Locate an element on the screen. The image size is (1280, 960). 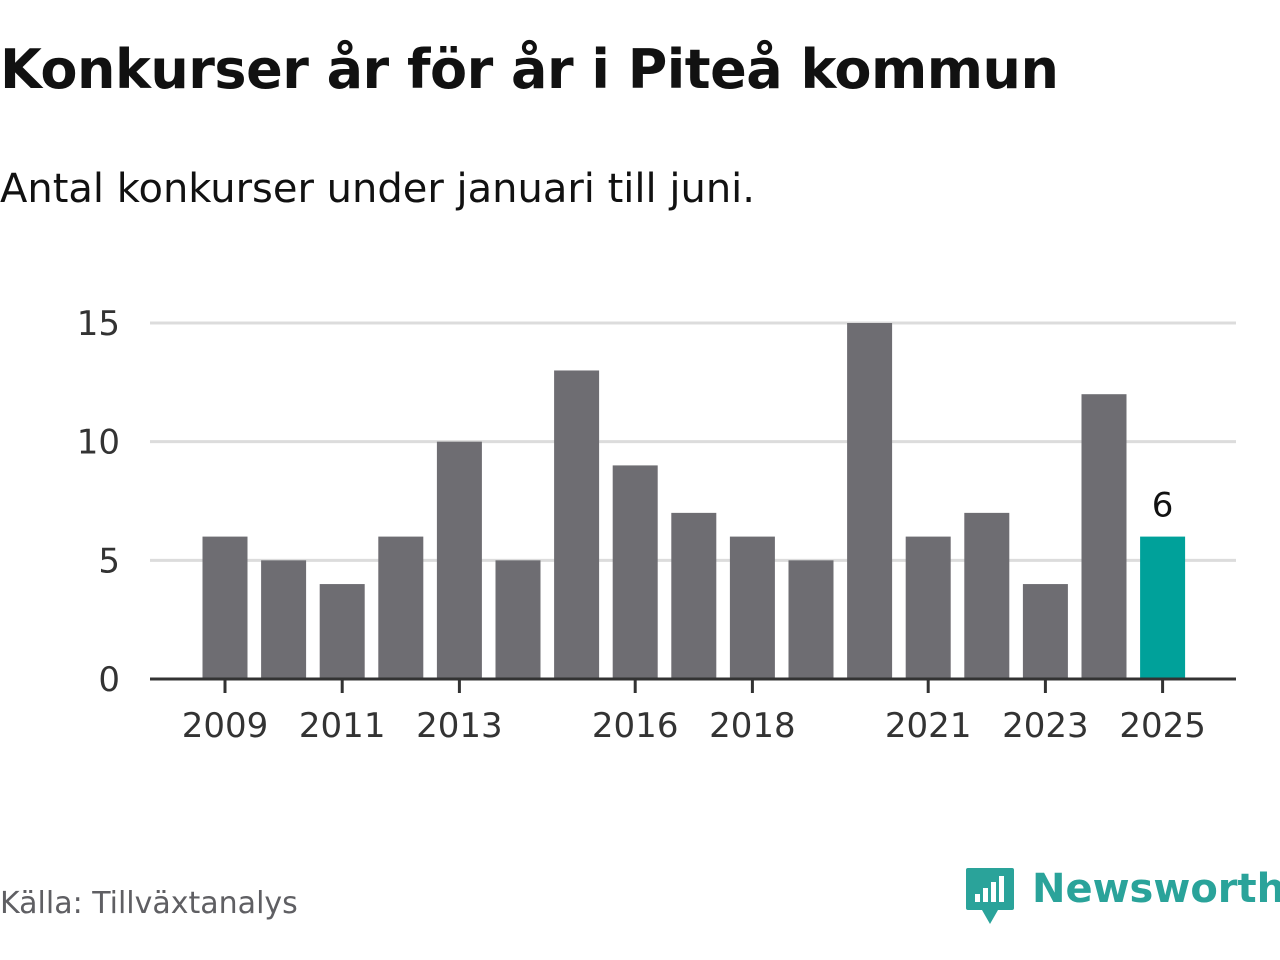
brand: Newsworthy is located at coordinates (1122, 897).